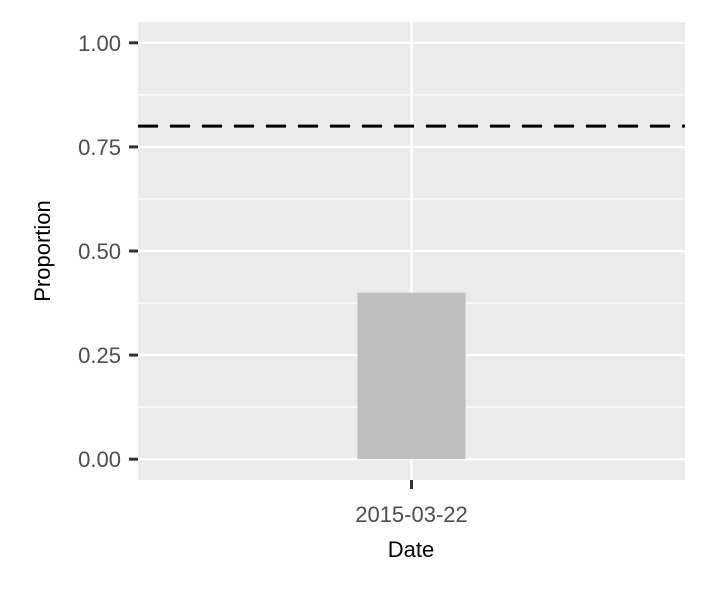 This screenshot has height=590, width=708. What do you see at coordinates (99, 43) in the screenshot?
I see `y-tick-label: 1.00` at bounding box center [99, 43].